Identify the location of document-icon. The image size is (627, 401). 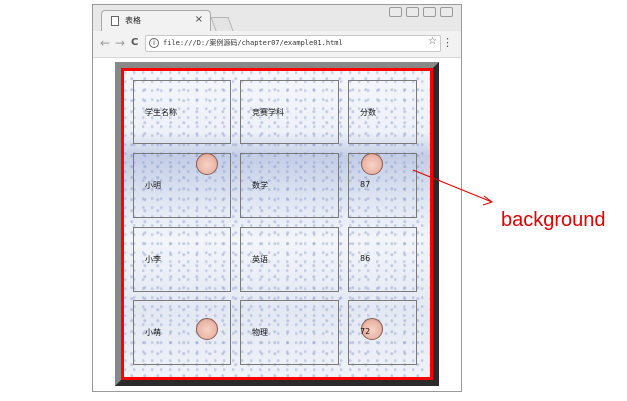
(115, 21).